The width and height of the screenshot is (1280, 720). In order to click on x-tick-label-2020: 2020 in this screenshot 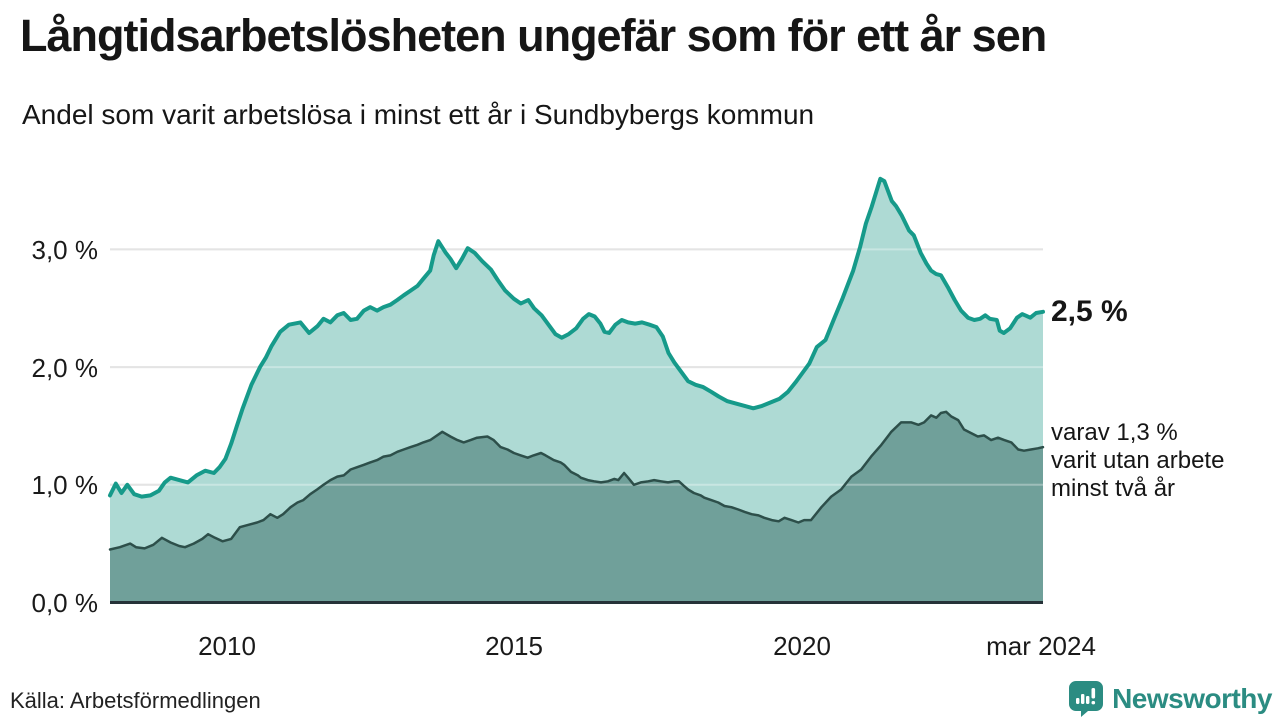, I will do `click(802, 646)`.